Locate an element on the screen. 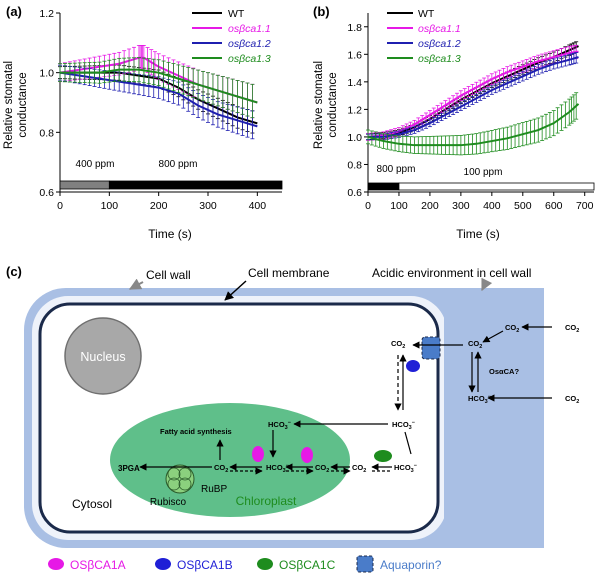 The height and width of the screenshot is (576, 600). panel-b-ytick-label: 1.4 is located at coordinates (354, 83).